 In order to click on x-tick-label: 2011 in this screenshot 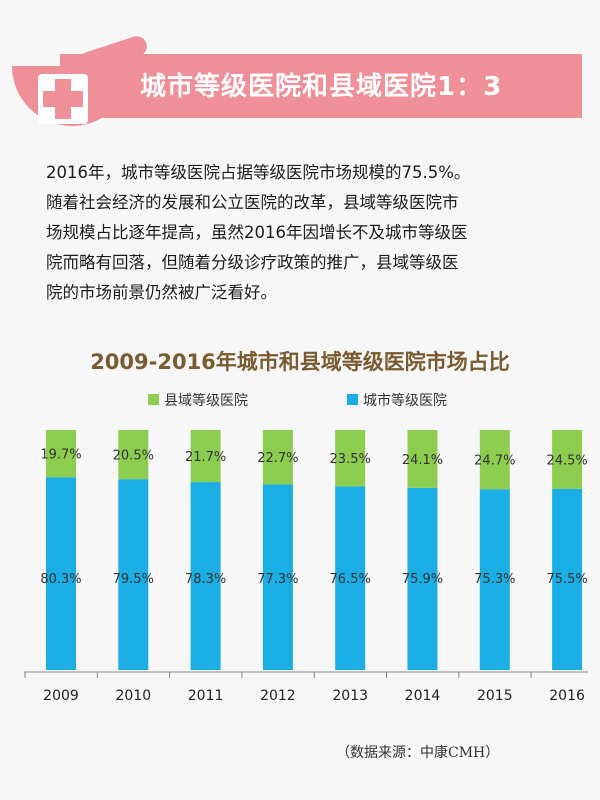, I will do `click(206, 696)`.